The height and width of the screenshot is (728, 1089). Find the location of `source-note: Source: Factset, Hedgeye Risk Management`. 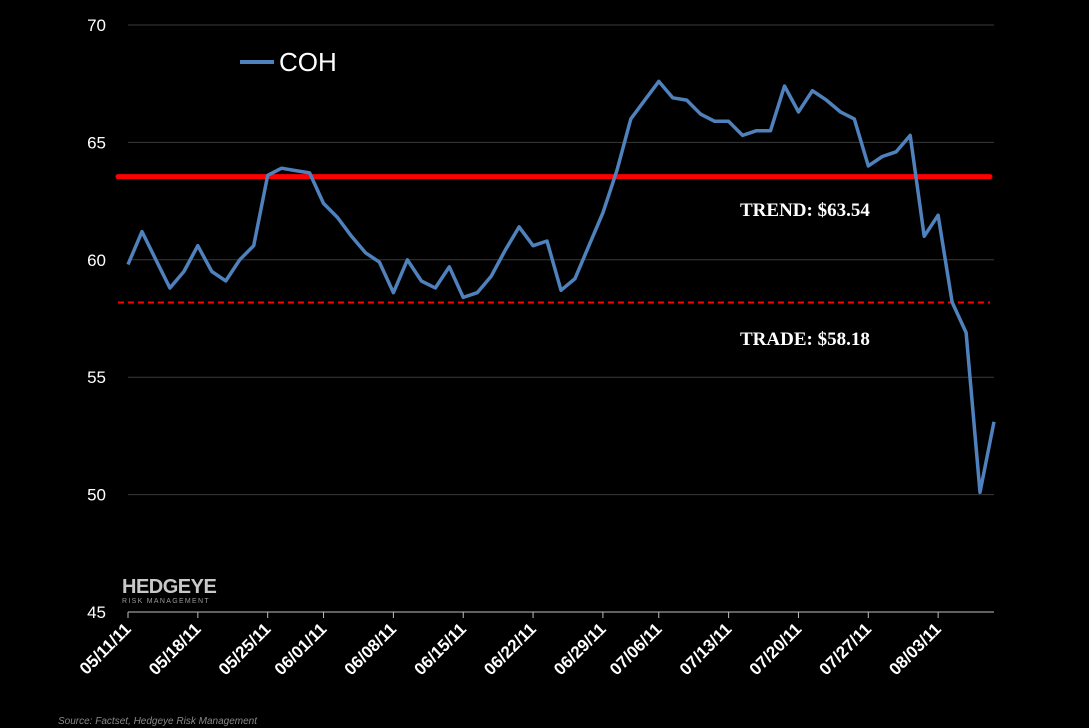

source-note: Source: Factset, Hedgeye Risk Management is located at coordinates (158, 721).